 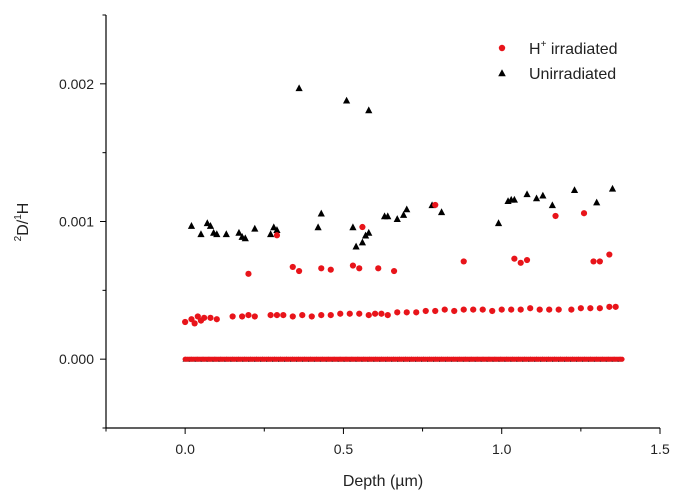 What do you see at coordinates (344, 449) in the screenshot?
I see `x-tick-label: 0.5` at bounding box center [344, 449].